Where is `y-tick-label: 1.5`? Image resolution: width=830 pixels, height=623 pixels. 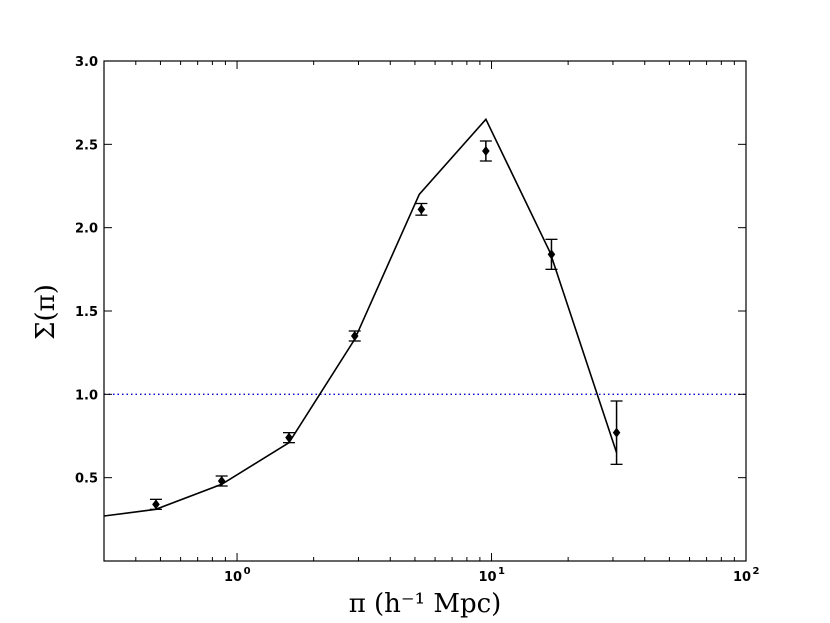
y-tick-label: 1.5 is located at coordinates (86, 312).